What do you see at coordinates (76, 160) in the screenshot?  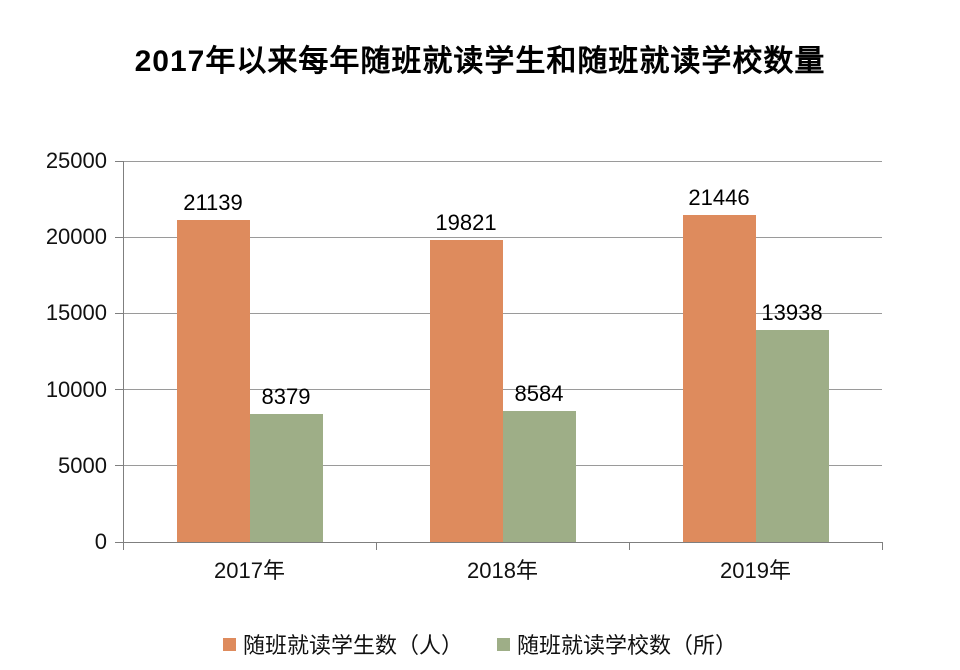 I see `y-axis-label-25000: 25000` at bounding box center [76, 160].